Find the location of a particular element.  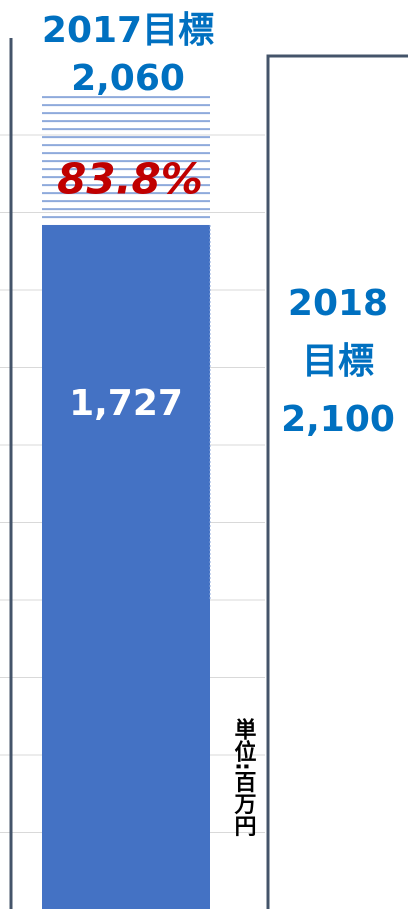

unit-label: 単位:百万円 is located at coordinates (244, 777).